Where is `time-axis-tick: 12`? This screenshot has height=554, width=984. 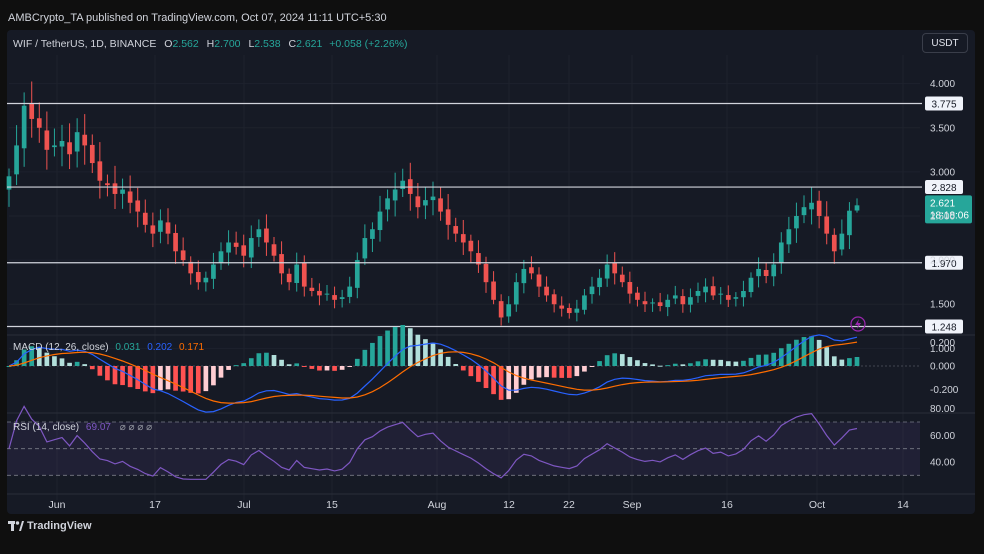 time-axis-tick: 12 is located at coordinates (509, 505).